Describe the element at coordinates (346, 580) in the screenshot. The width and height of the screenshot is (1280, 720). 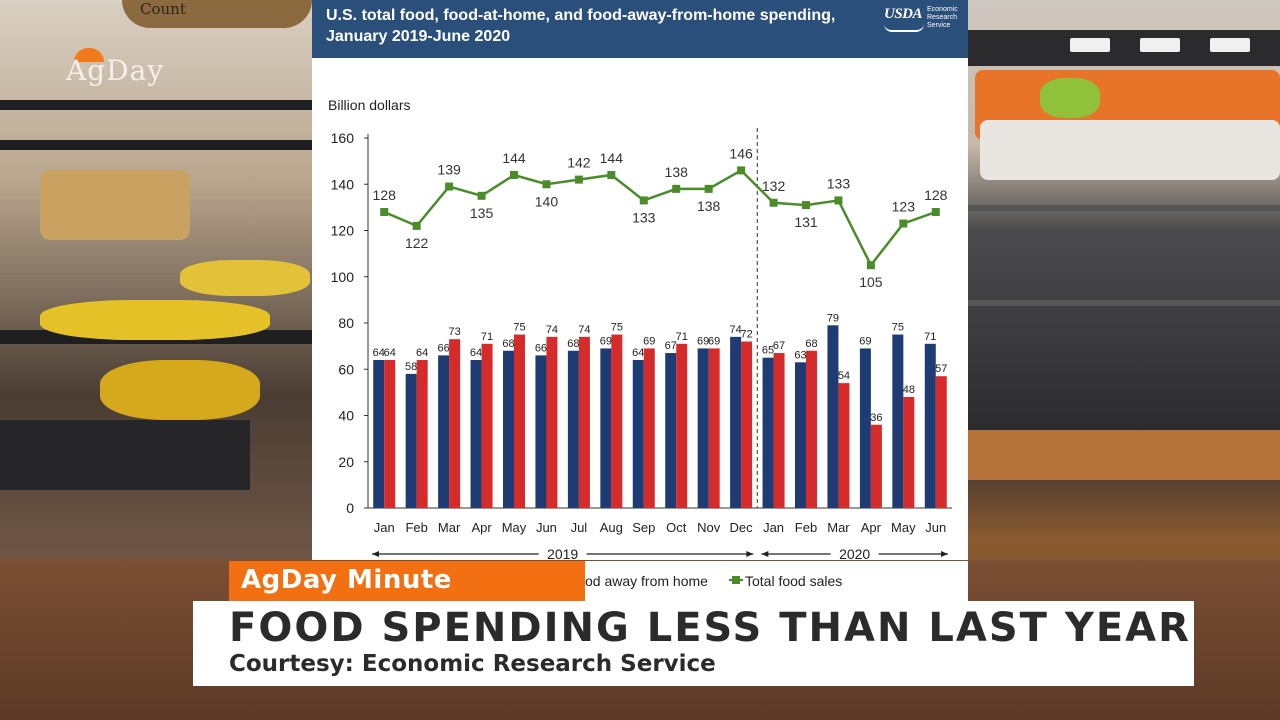
I see `segment-tag-label: AgDay Minute` at that location.